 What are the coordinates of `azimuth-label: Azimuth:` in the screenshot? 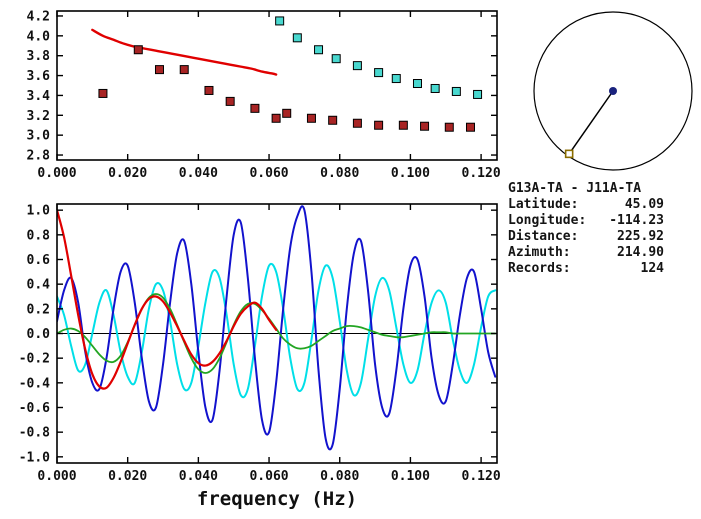 It's located at (539, 252).